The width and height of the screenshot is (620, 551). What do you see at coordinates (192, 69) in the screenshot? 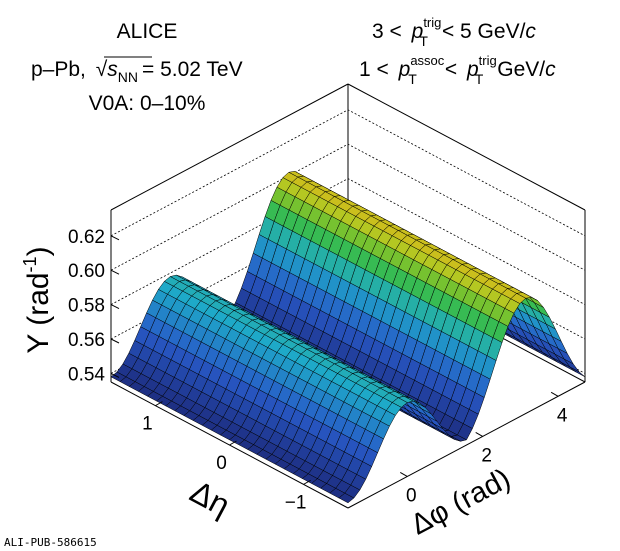
I see `energy-value: = 5.02 TeV` at bounding box center [192, 69].